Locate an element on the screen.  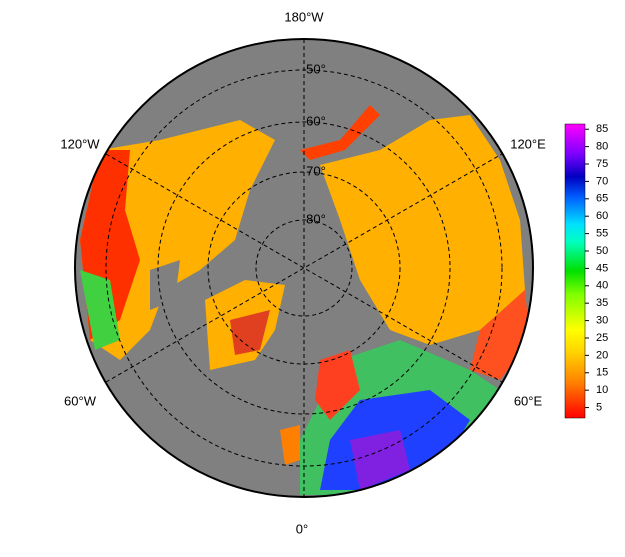
colorbar-tick-label: 75 is located at coordinates (602, 164).